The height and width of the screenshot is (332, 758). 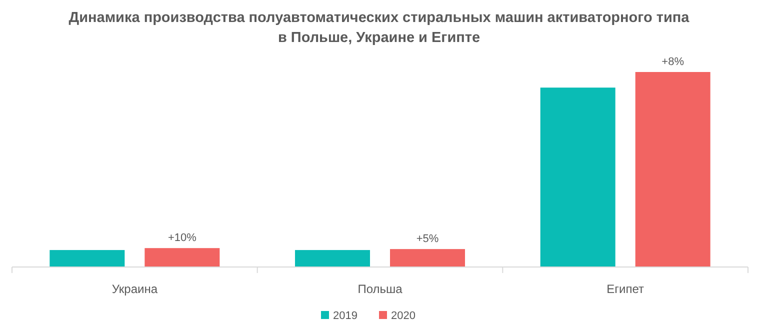 I want to click on chart-title: Динамика производства полуавтоматических стиральных машин активаторного типа в Польше, Украине и Египте, so click(x=379, y=28).